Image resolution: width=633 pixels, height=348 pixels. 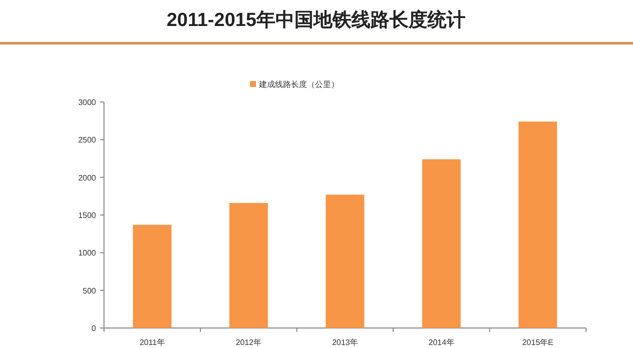 I want to click on x-tick-label: 2013年, so click(x=345, y=342).